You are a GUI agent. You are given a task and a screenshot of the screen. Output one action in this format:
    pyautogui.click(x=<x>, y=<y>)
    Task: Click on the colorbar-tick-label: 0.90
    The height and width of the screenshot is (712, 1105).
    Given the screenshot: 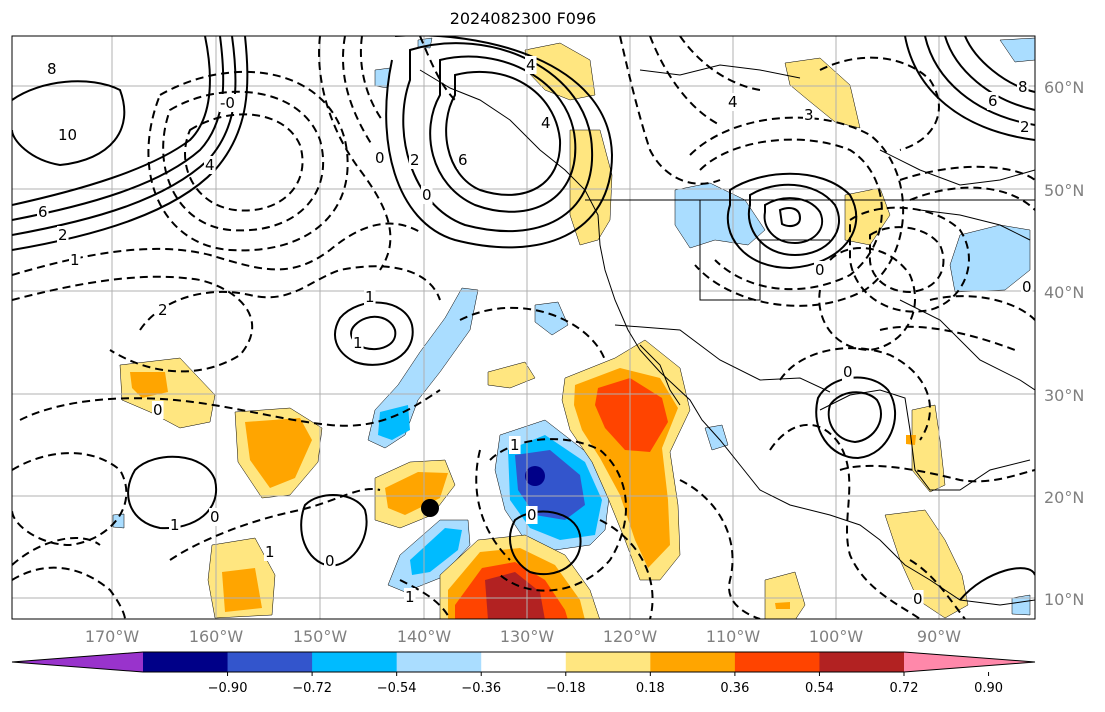 What is the action you would take?
    pyautogui.click(x=988, y=688)
    